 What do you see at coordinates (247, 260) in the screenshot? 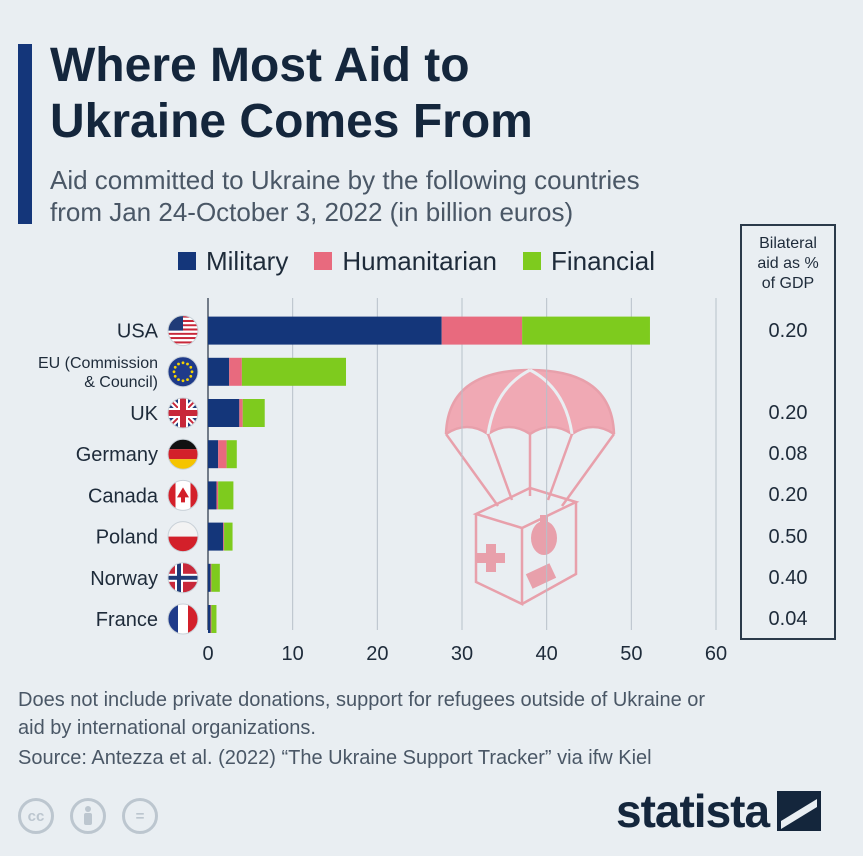
I see `legend-label-military: Military` at bounding box center [247, 260].